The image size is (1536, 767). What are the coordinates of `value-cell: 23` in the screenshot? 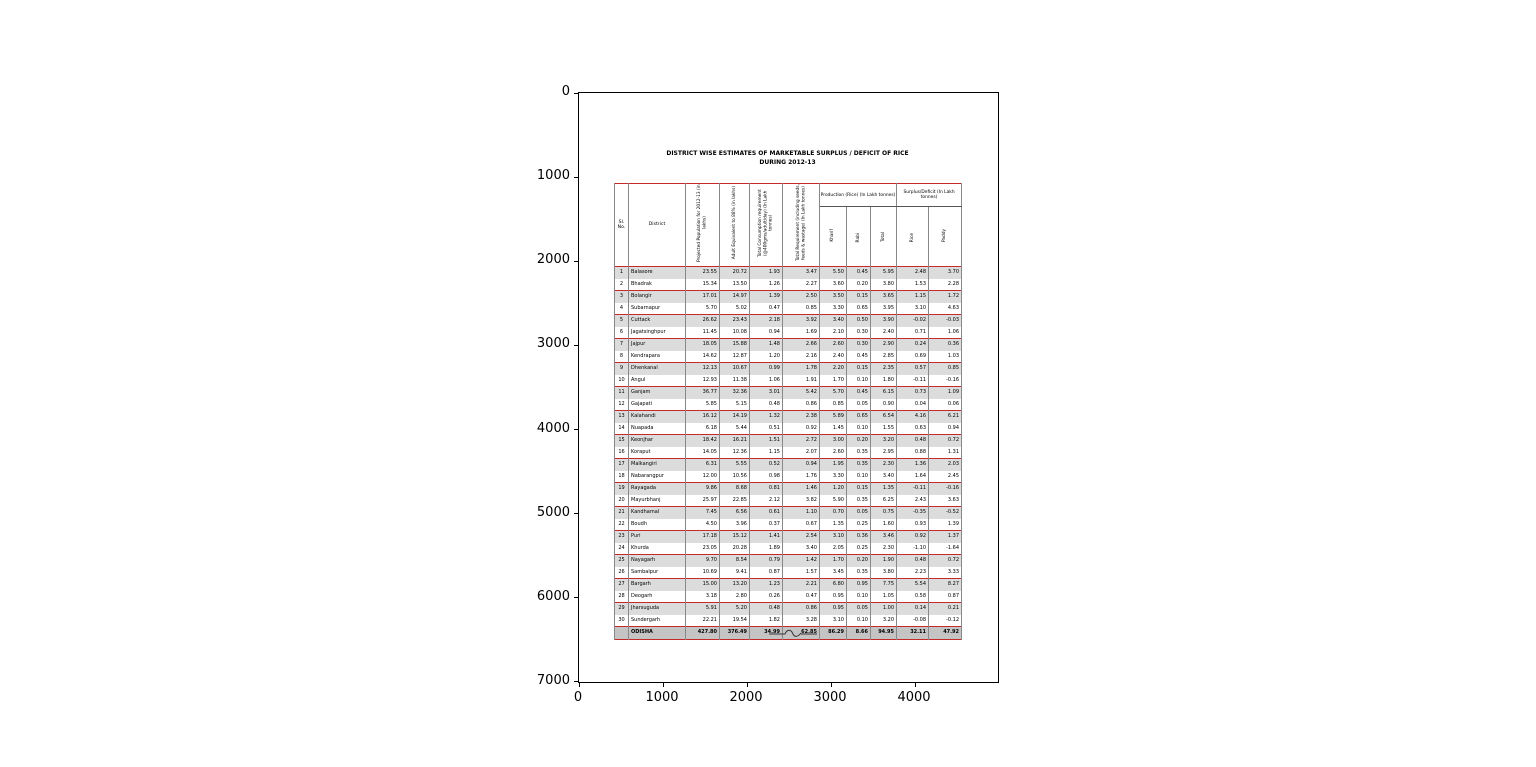 It's located at (621, 536).